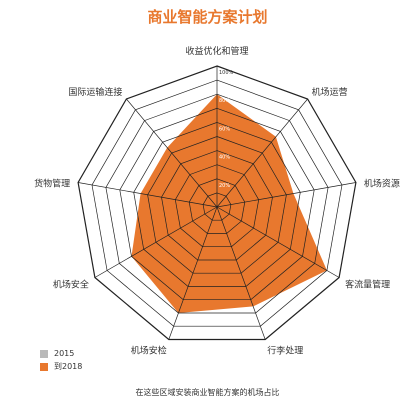 Image resolution: width=415 pixels, height=412 pixels. Describe the element at coordinates (285, 351) in the screenshot. I see `category-label-4: 行李处理` at that location.